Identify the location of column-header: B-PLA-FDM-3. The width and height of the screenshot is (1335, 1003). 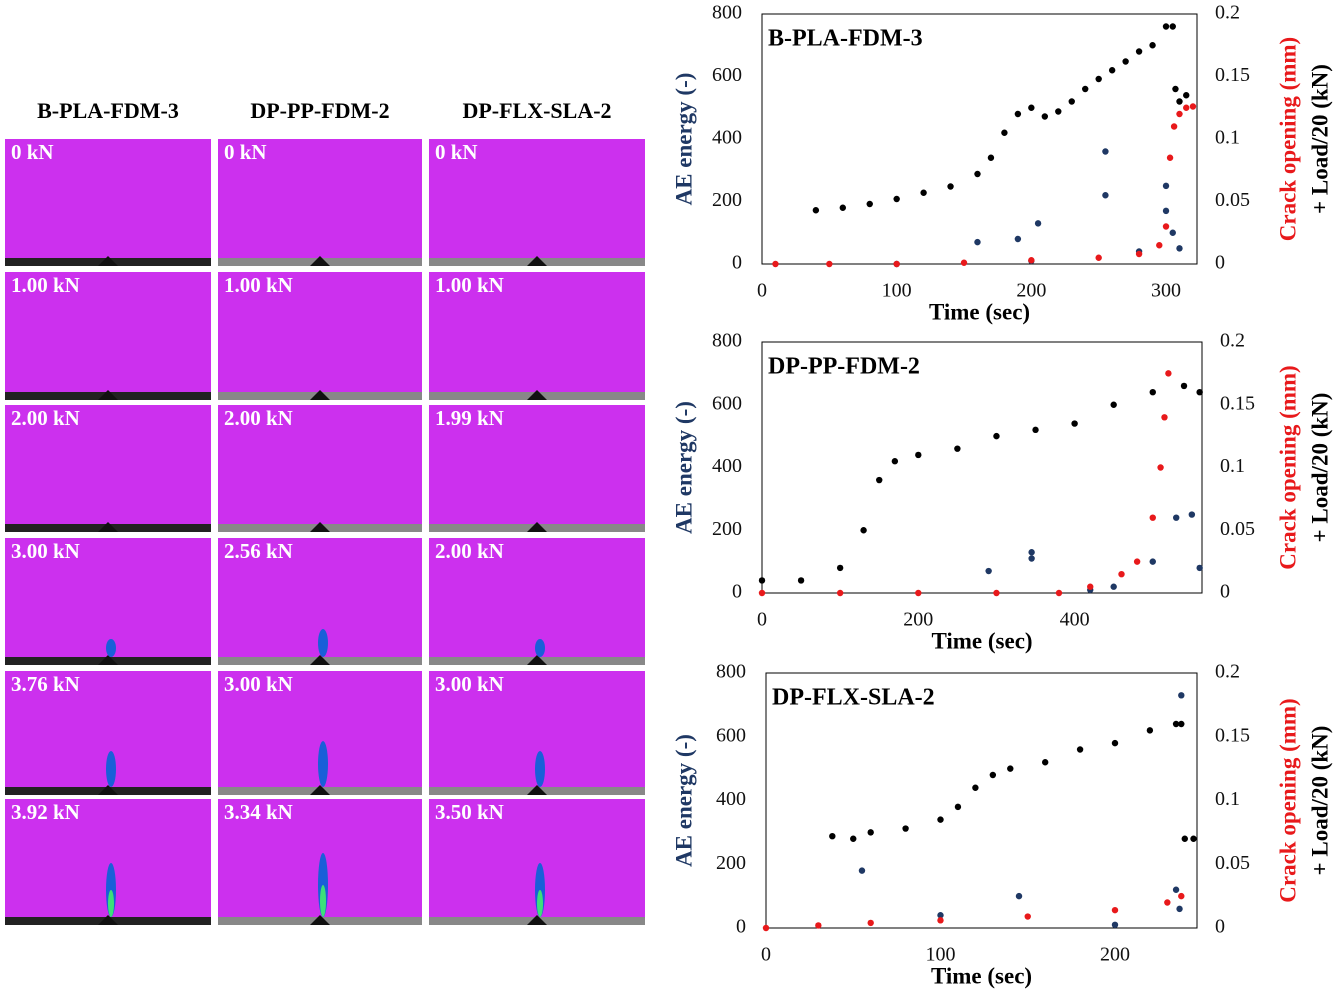
(108, 110).